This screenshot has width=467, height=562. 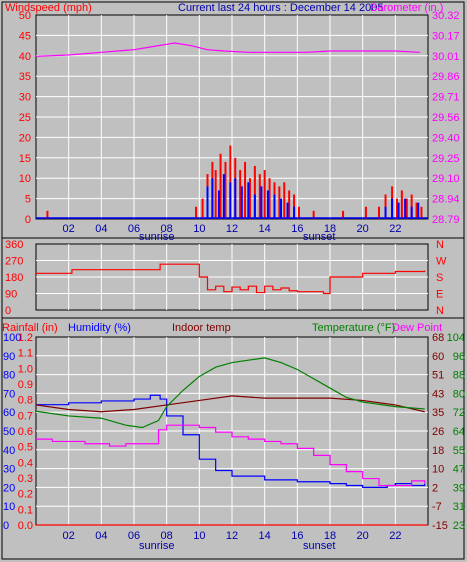 I want to click on x-tick-bottom: 22, so click(x=395, y=536).